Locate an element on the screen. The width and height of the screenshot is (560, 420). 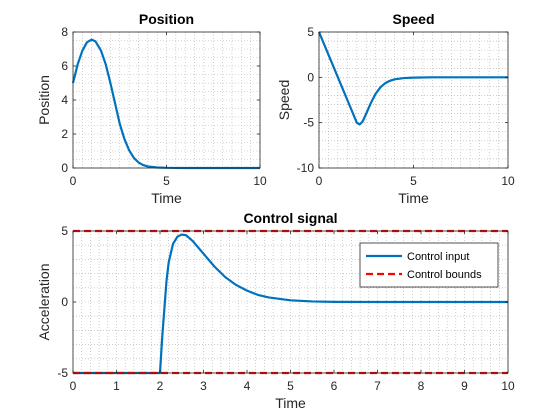
x-tick-label: 7 is located at coordinates (377, 386).